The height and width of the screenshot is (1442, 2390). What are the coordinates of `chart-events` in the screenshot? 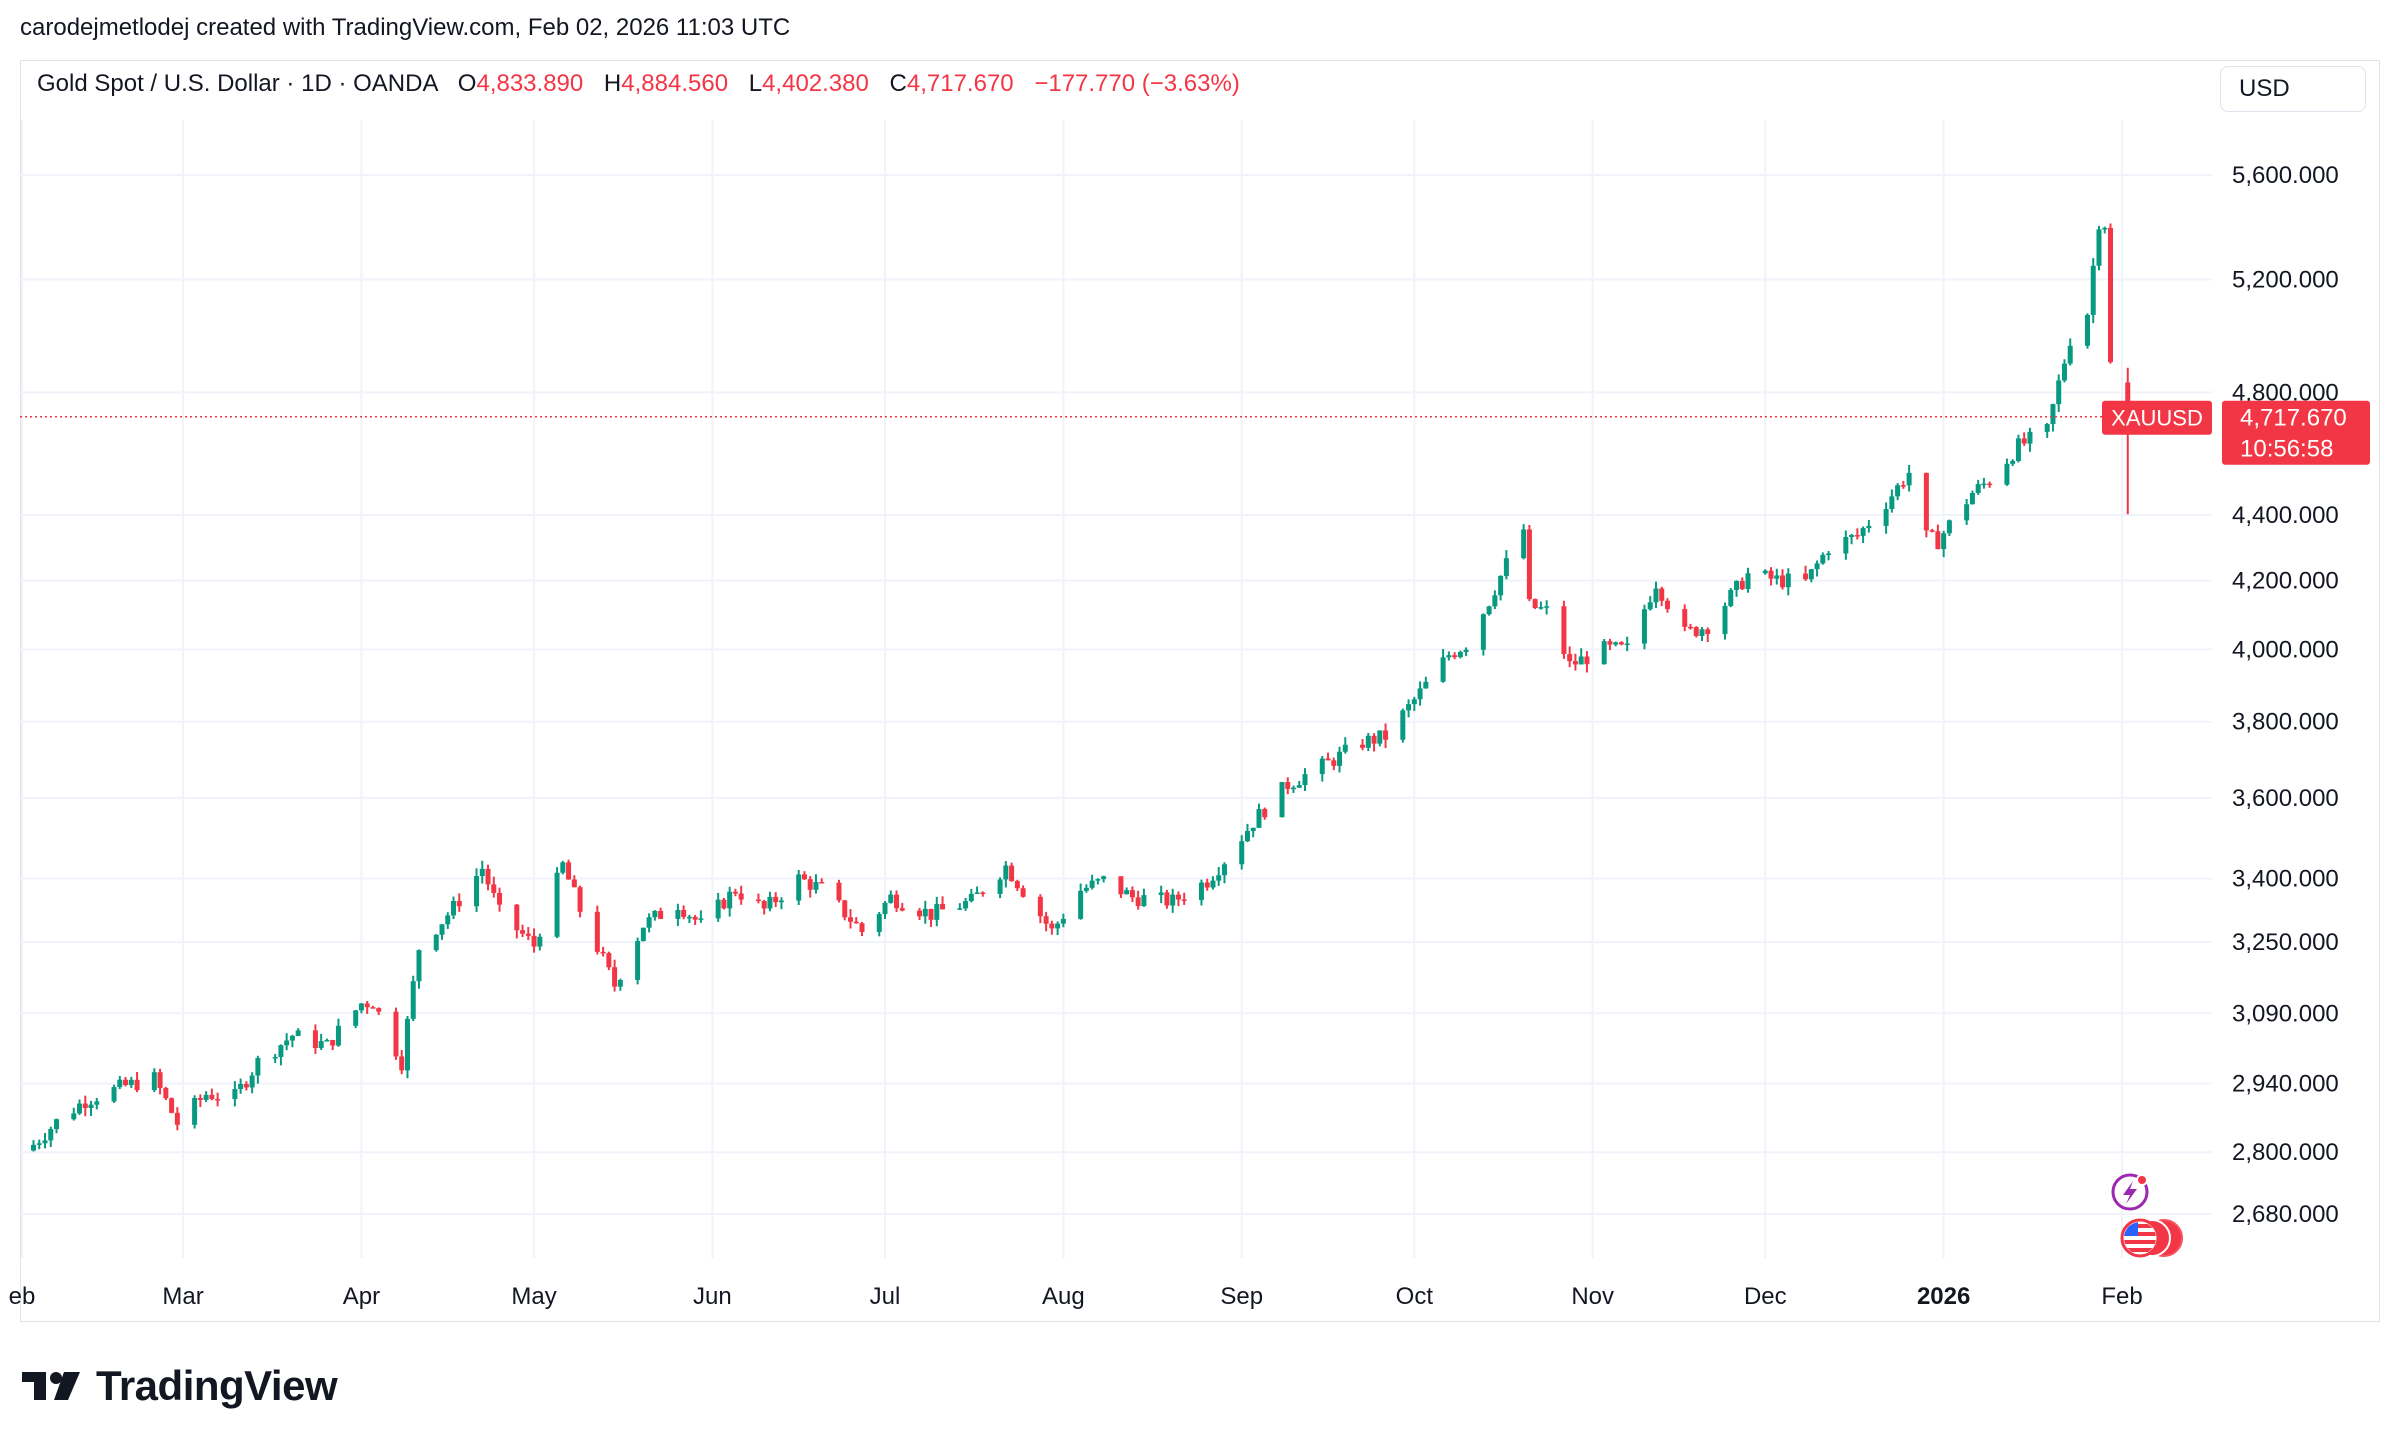 It's located at (2149, 1225).